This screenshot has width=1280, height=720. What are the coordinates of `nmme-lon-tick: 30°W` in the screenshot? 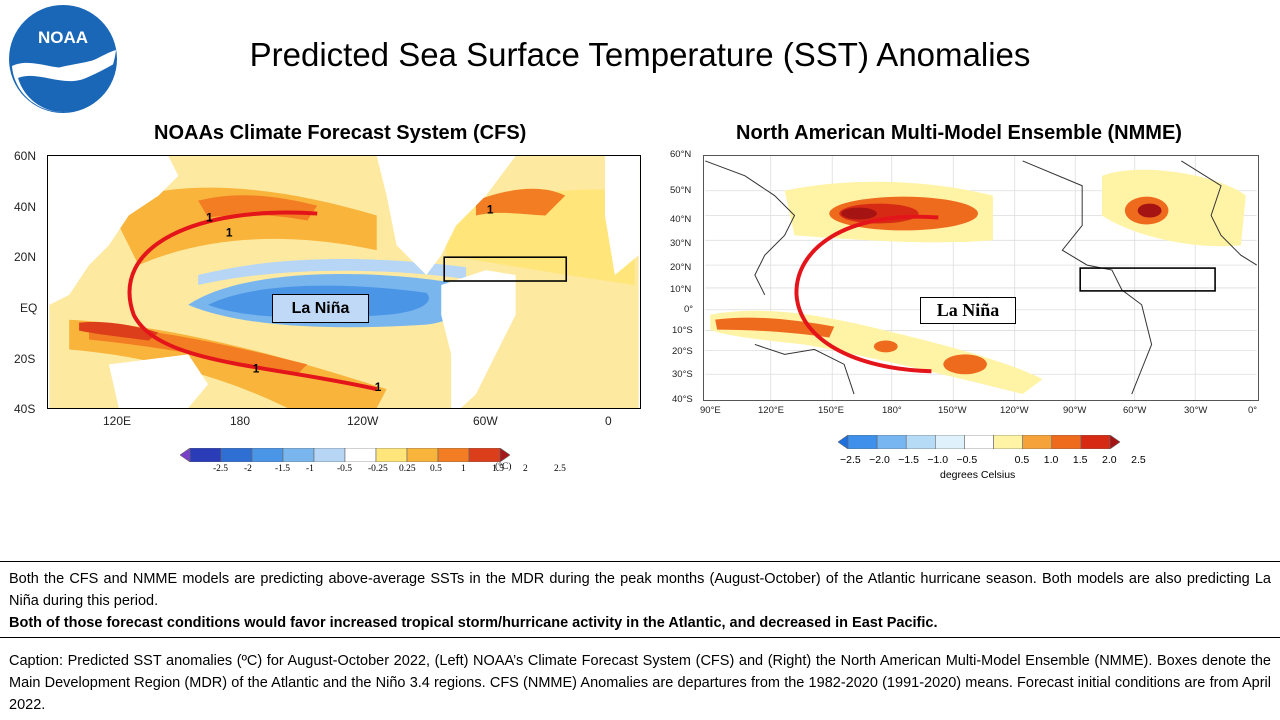 It's located at (1196, 410).